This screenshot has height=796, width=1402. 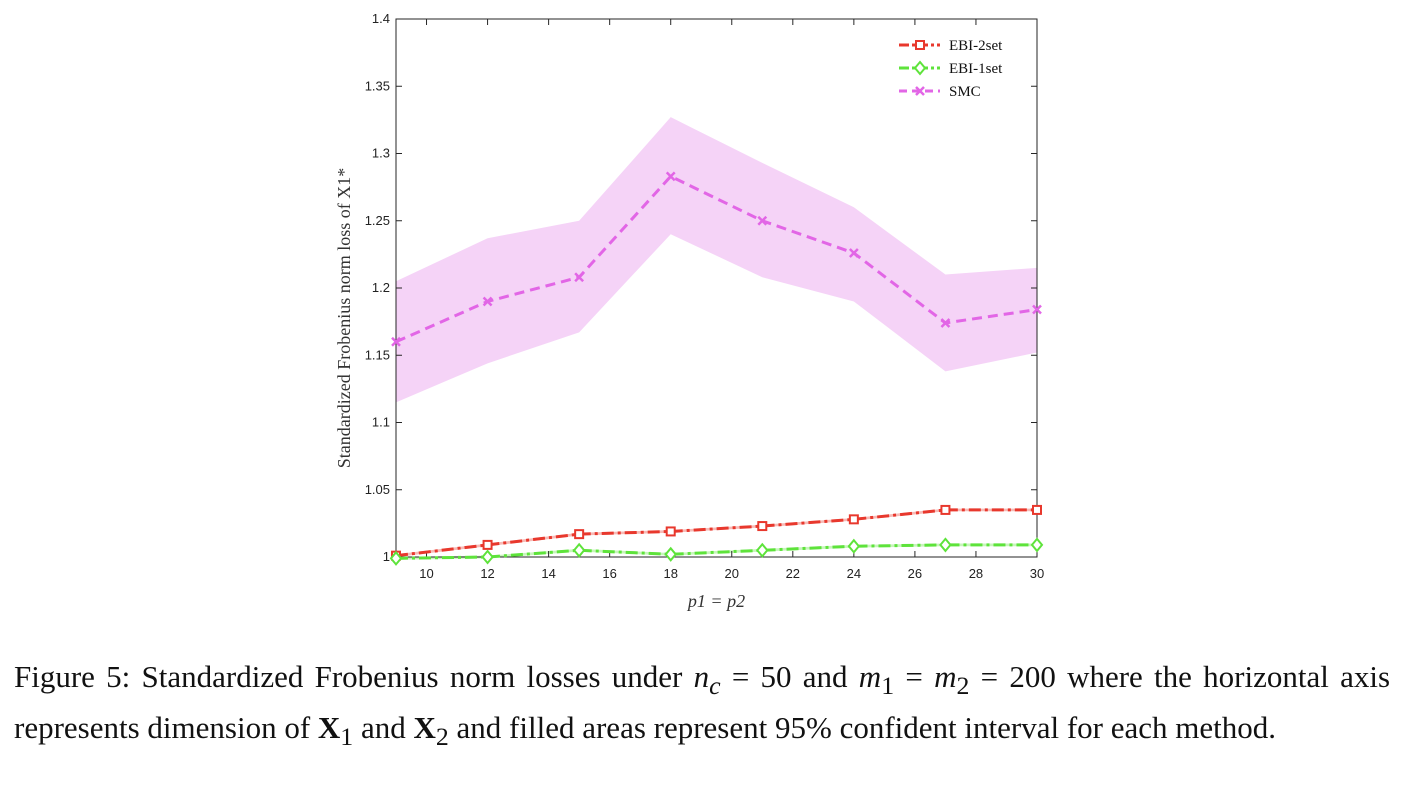 What do you see at coordinates (870, 676) in the screenshot?
I see `caption-math-m1: m` at bounding box center [870, 676].